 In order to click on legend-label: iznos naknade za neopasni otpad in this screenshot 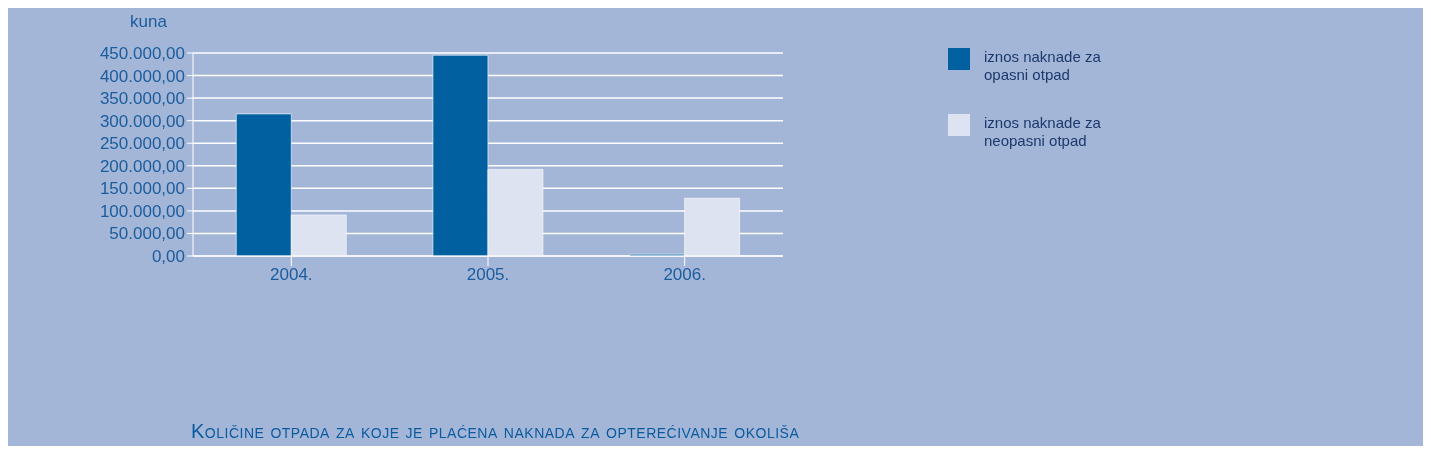, I will do `click(1043, 132)`.